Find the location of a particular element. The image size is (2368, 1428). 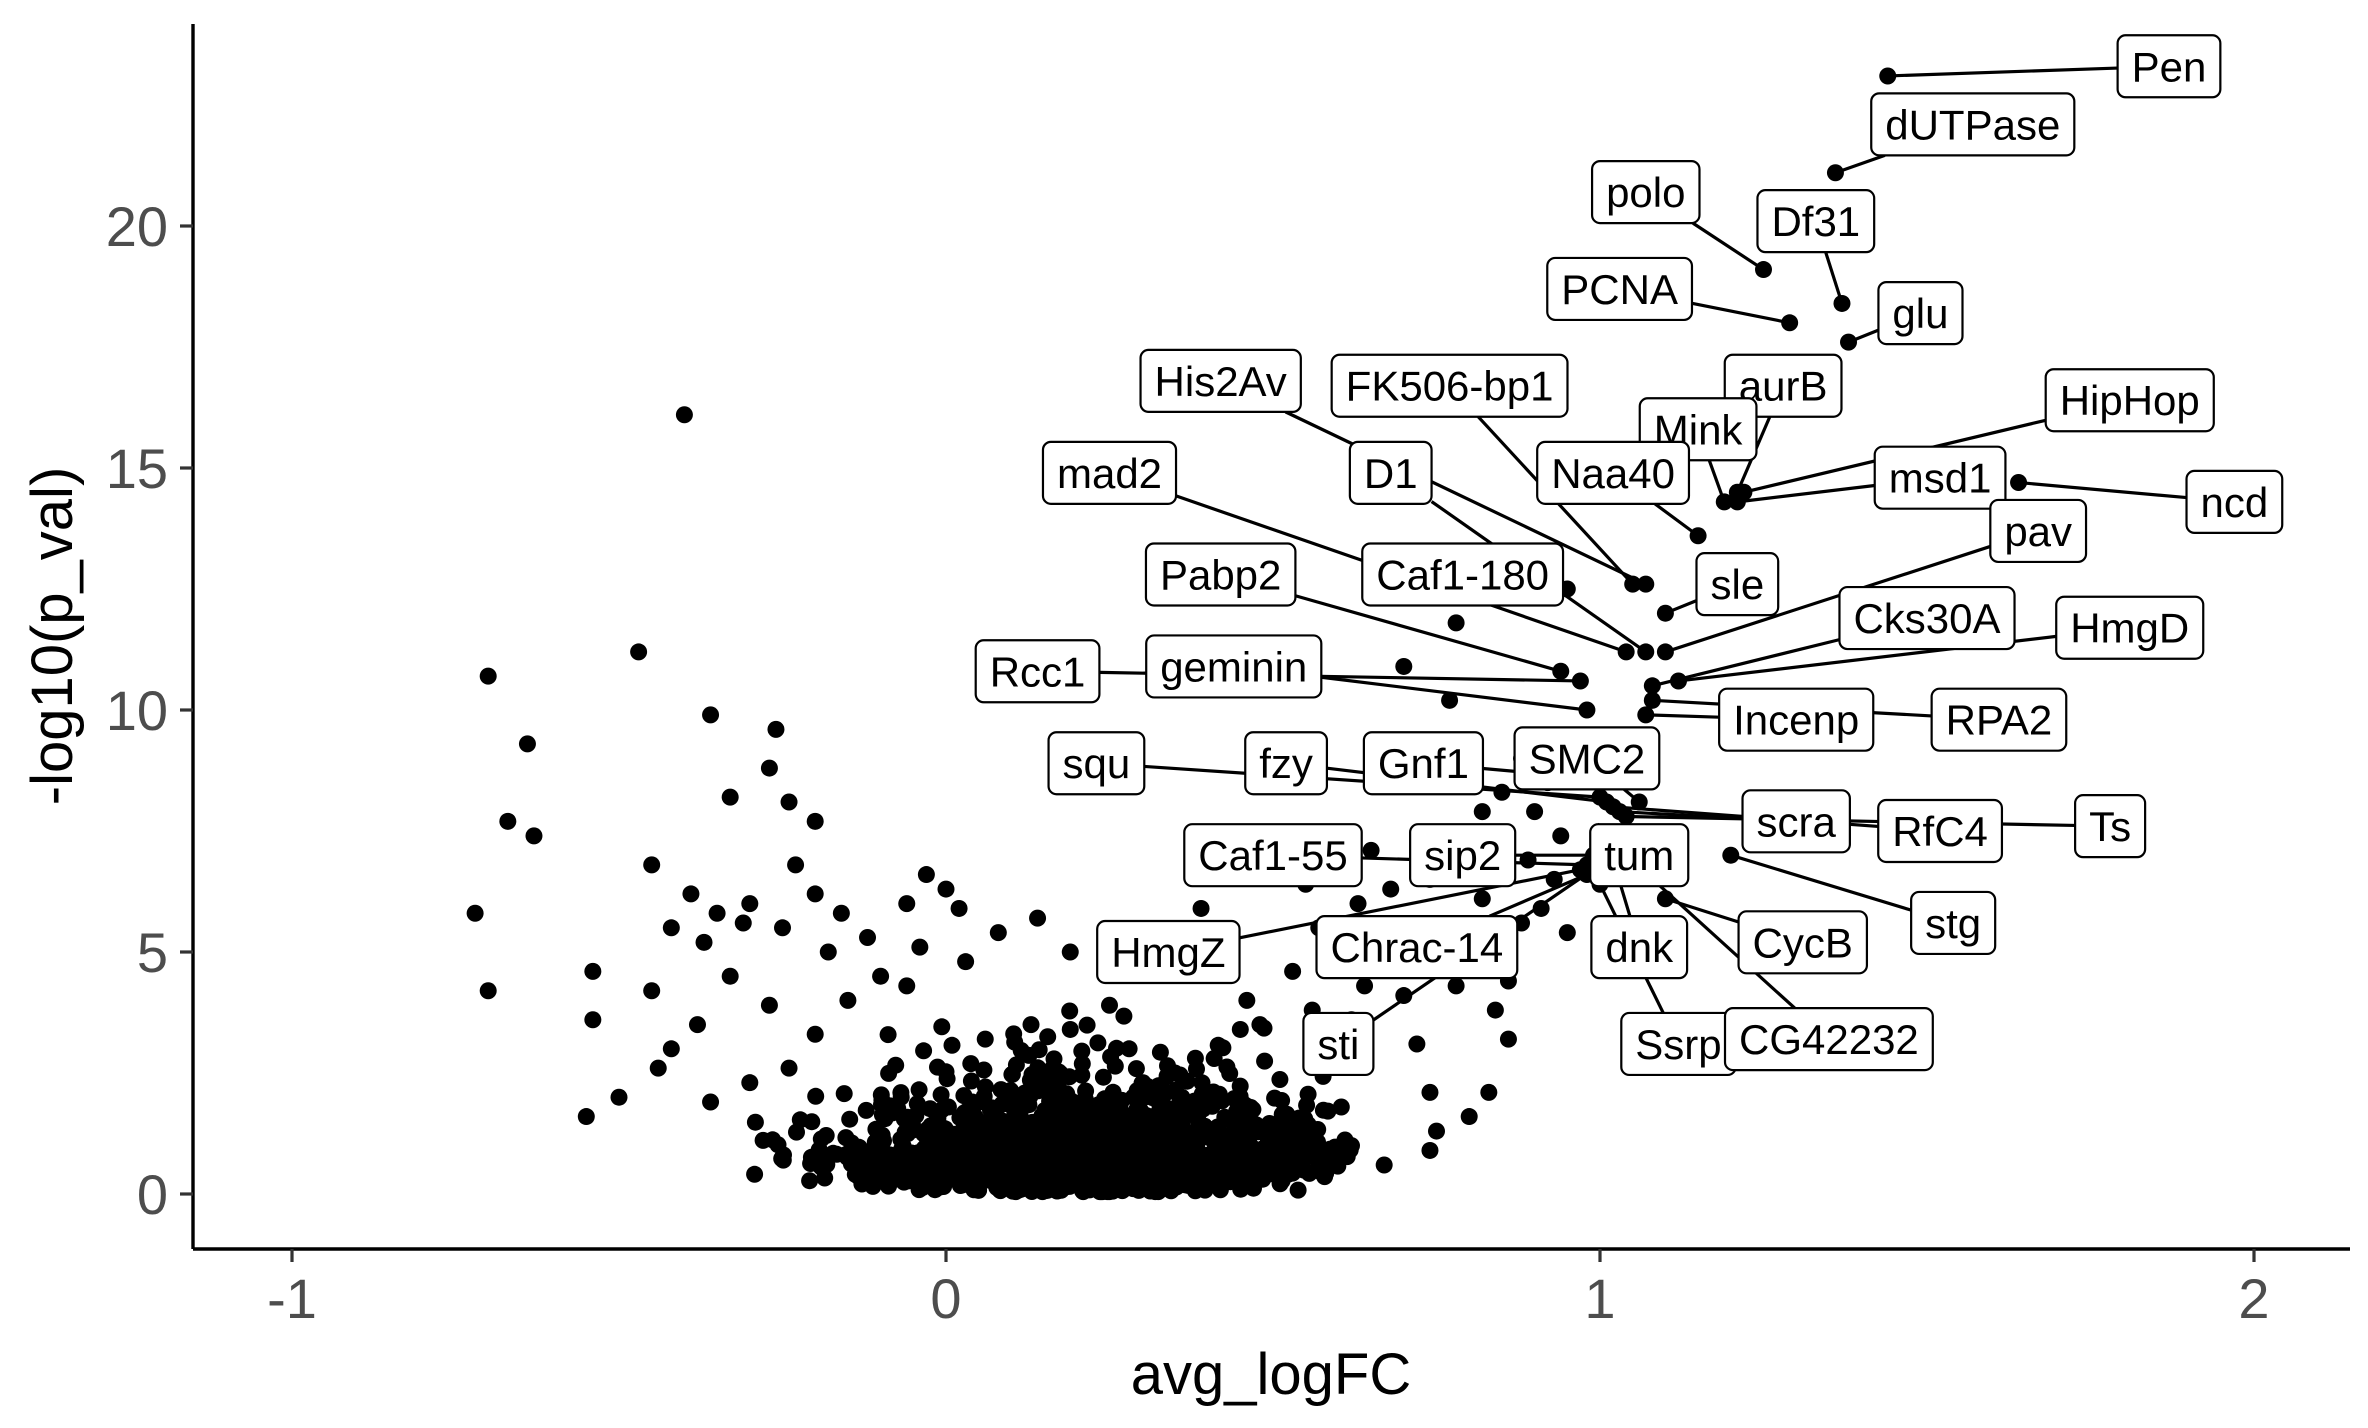

gene-label-box-geminin is located at coordinates (1234, 666).